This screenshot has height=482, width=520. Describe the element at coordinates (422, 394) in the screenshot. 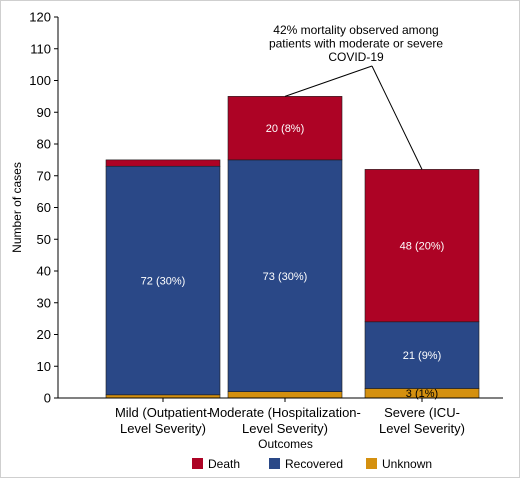

I see `bar-data-label: 3 (1%)` at that location.